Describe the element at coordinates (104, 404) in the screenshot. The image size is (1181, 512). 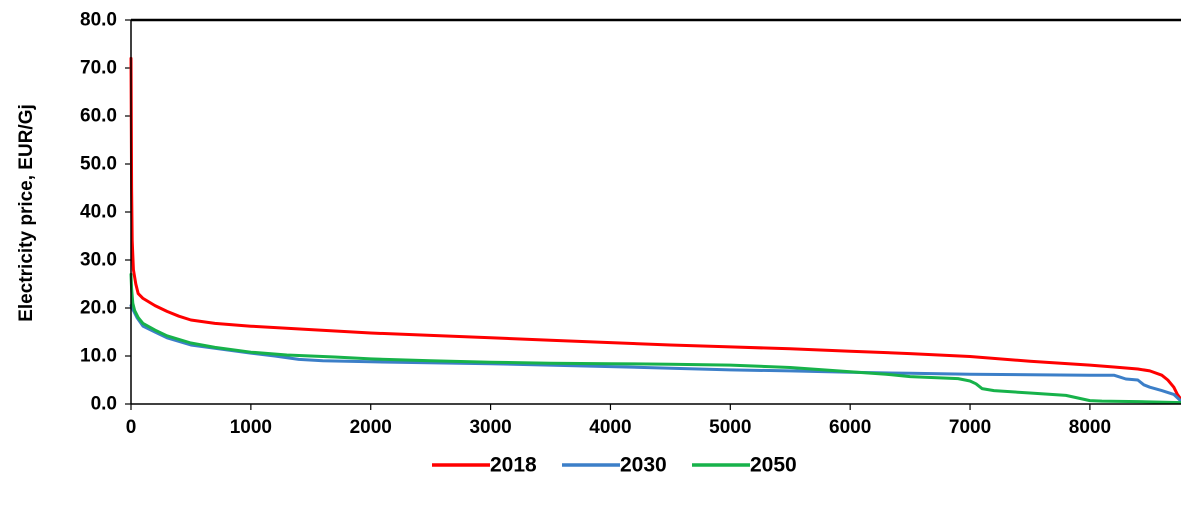
I see `y-tick-label: 0.0` at that location.